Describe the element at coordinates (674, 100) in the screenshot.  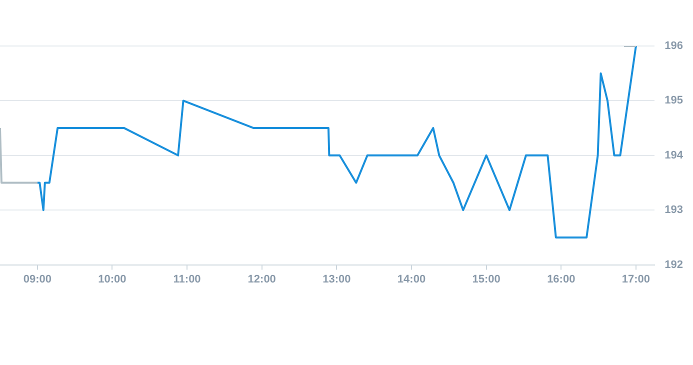
I see `y-tick-label: 195` at that location.